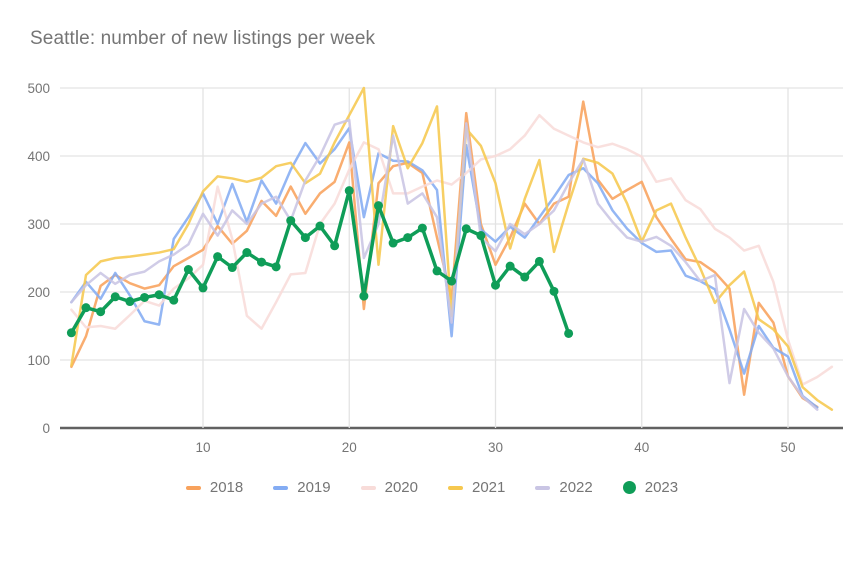 The image size is (864, 576). Describe the element at coordinates (422, 228) in the screenshot. I see `series-marker-2023-wk25` at that location.